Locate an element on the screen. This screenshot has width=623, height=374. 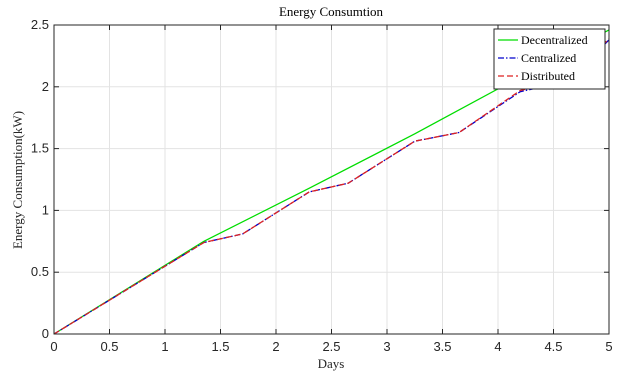
x-tick-label: 1 is located at coordinates (164, 346).